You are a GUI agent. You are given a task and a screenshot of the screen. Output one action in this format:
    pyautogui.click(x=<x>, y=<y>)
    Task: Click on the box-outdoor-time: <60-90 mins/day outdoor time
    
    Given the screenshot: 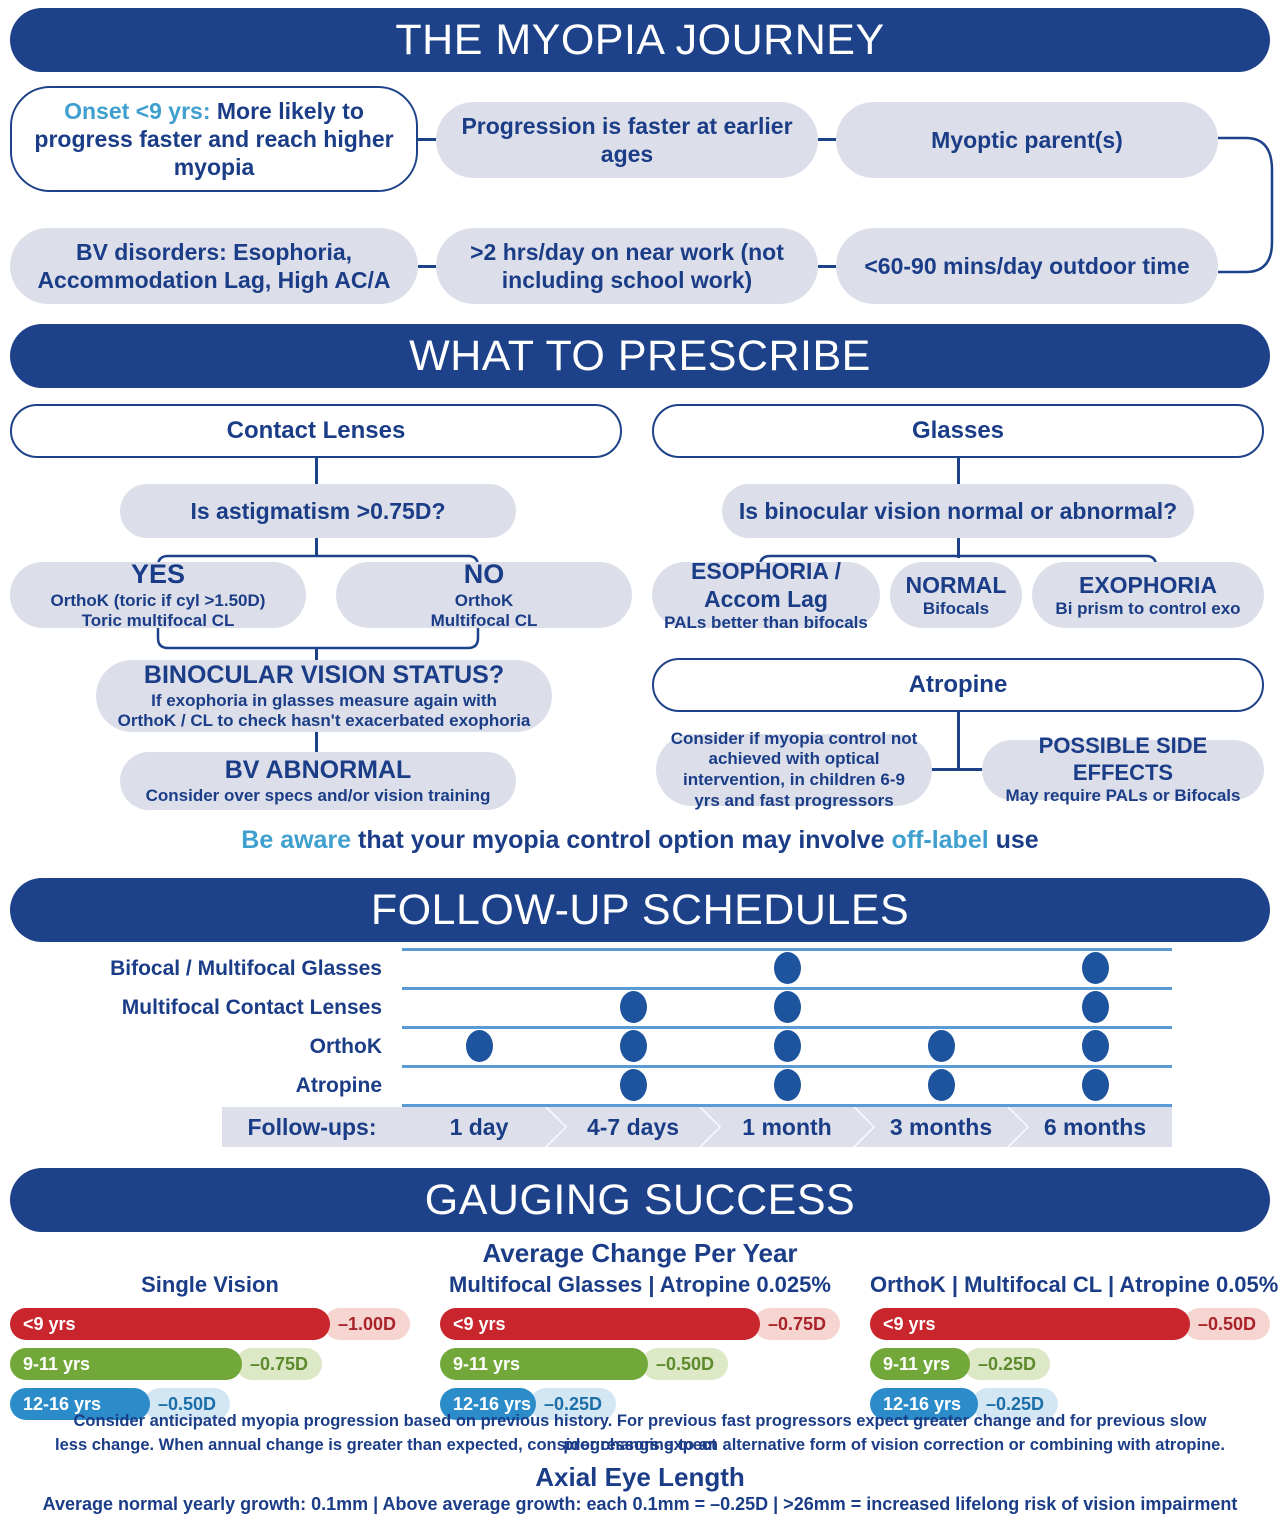 What is the action you would take?
    pyautogui.click(x=1027, y=266)
    